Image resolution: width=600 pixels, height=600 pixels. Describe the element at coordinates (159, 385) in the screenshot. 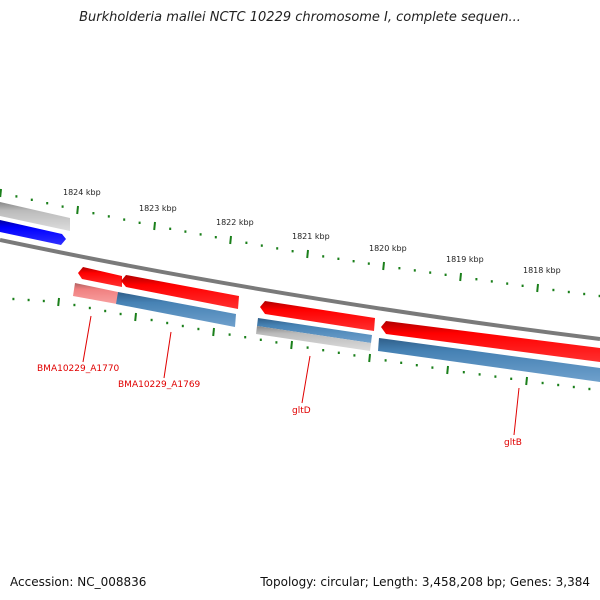

I see `gene-label: BMA10229_A1769` at that location.